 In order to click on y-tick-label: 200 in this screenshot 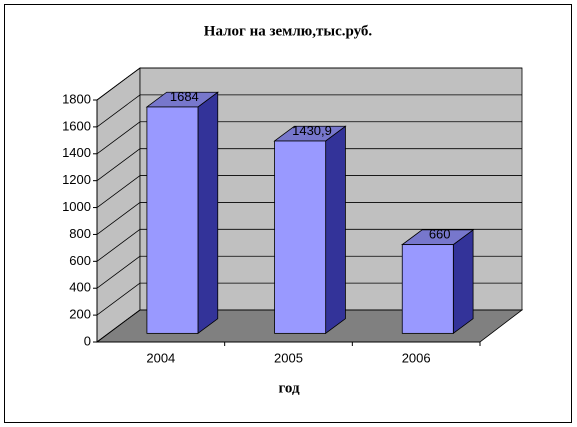, I will do `click(80, 314)`.